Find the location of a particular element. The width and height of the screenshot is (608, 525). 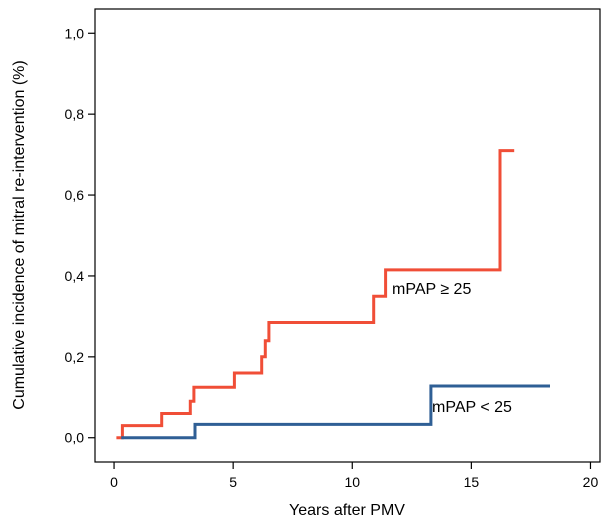

x-tick-label: 5 is located at coordinates (233, 482).